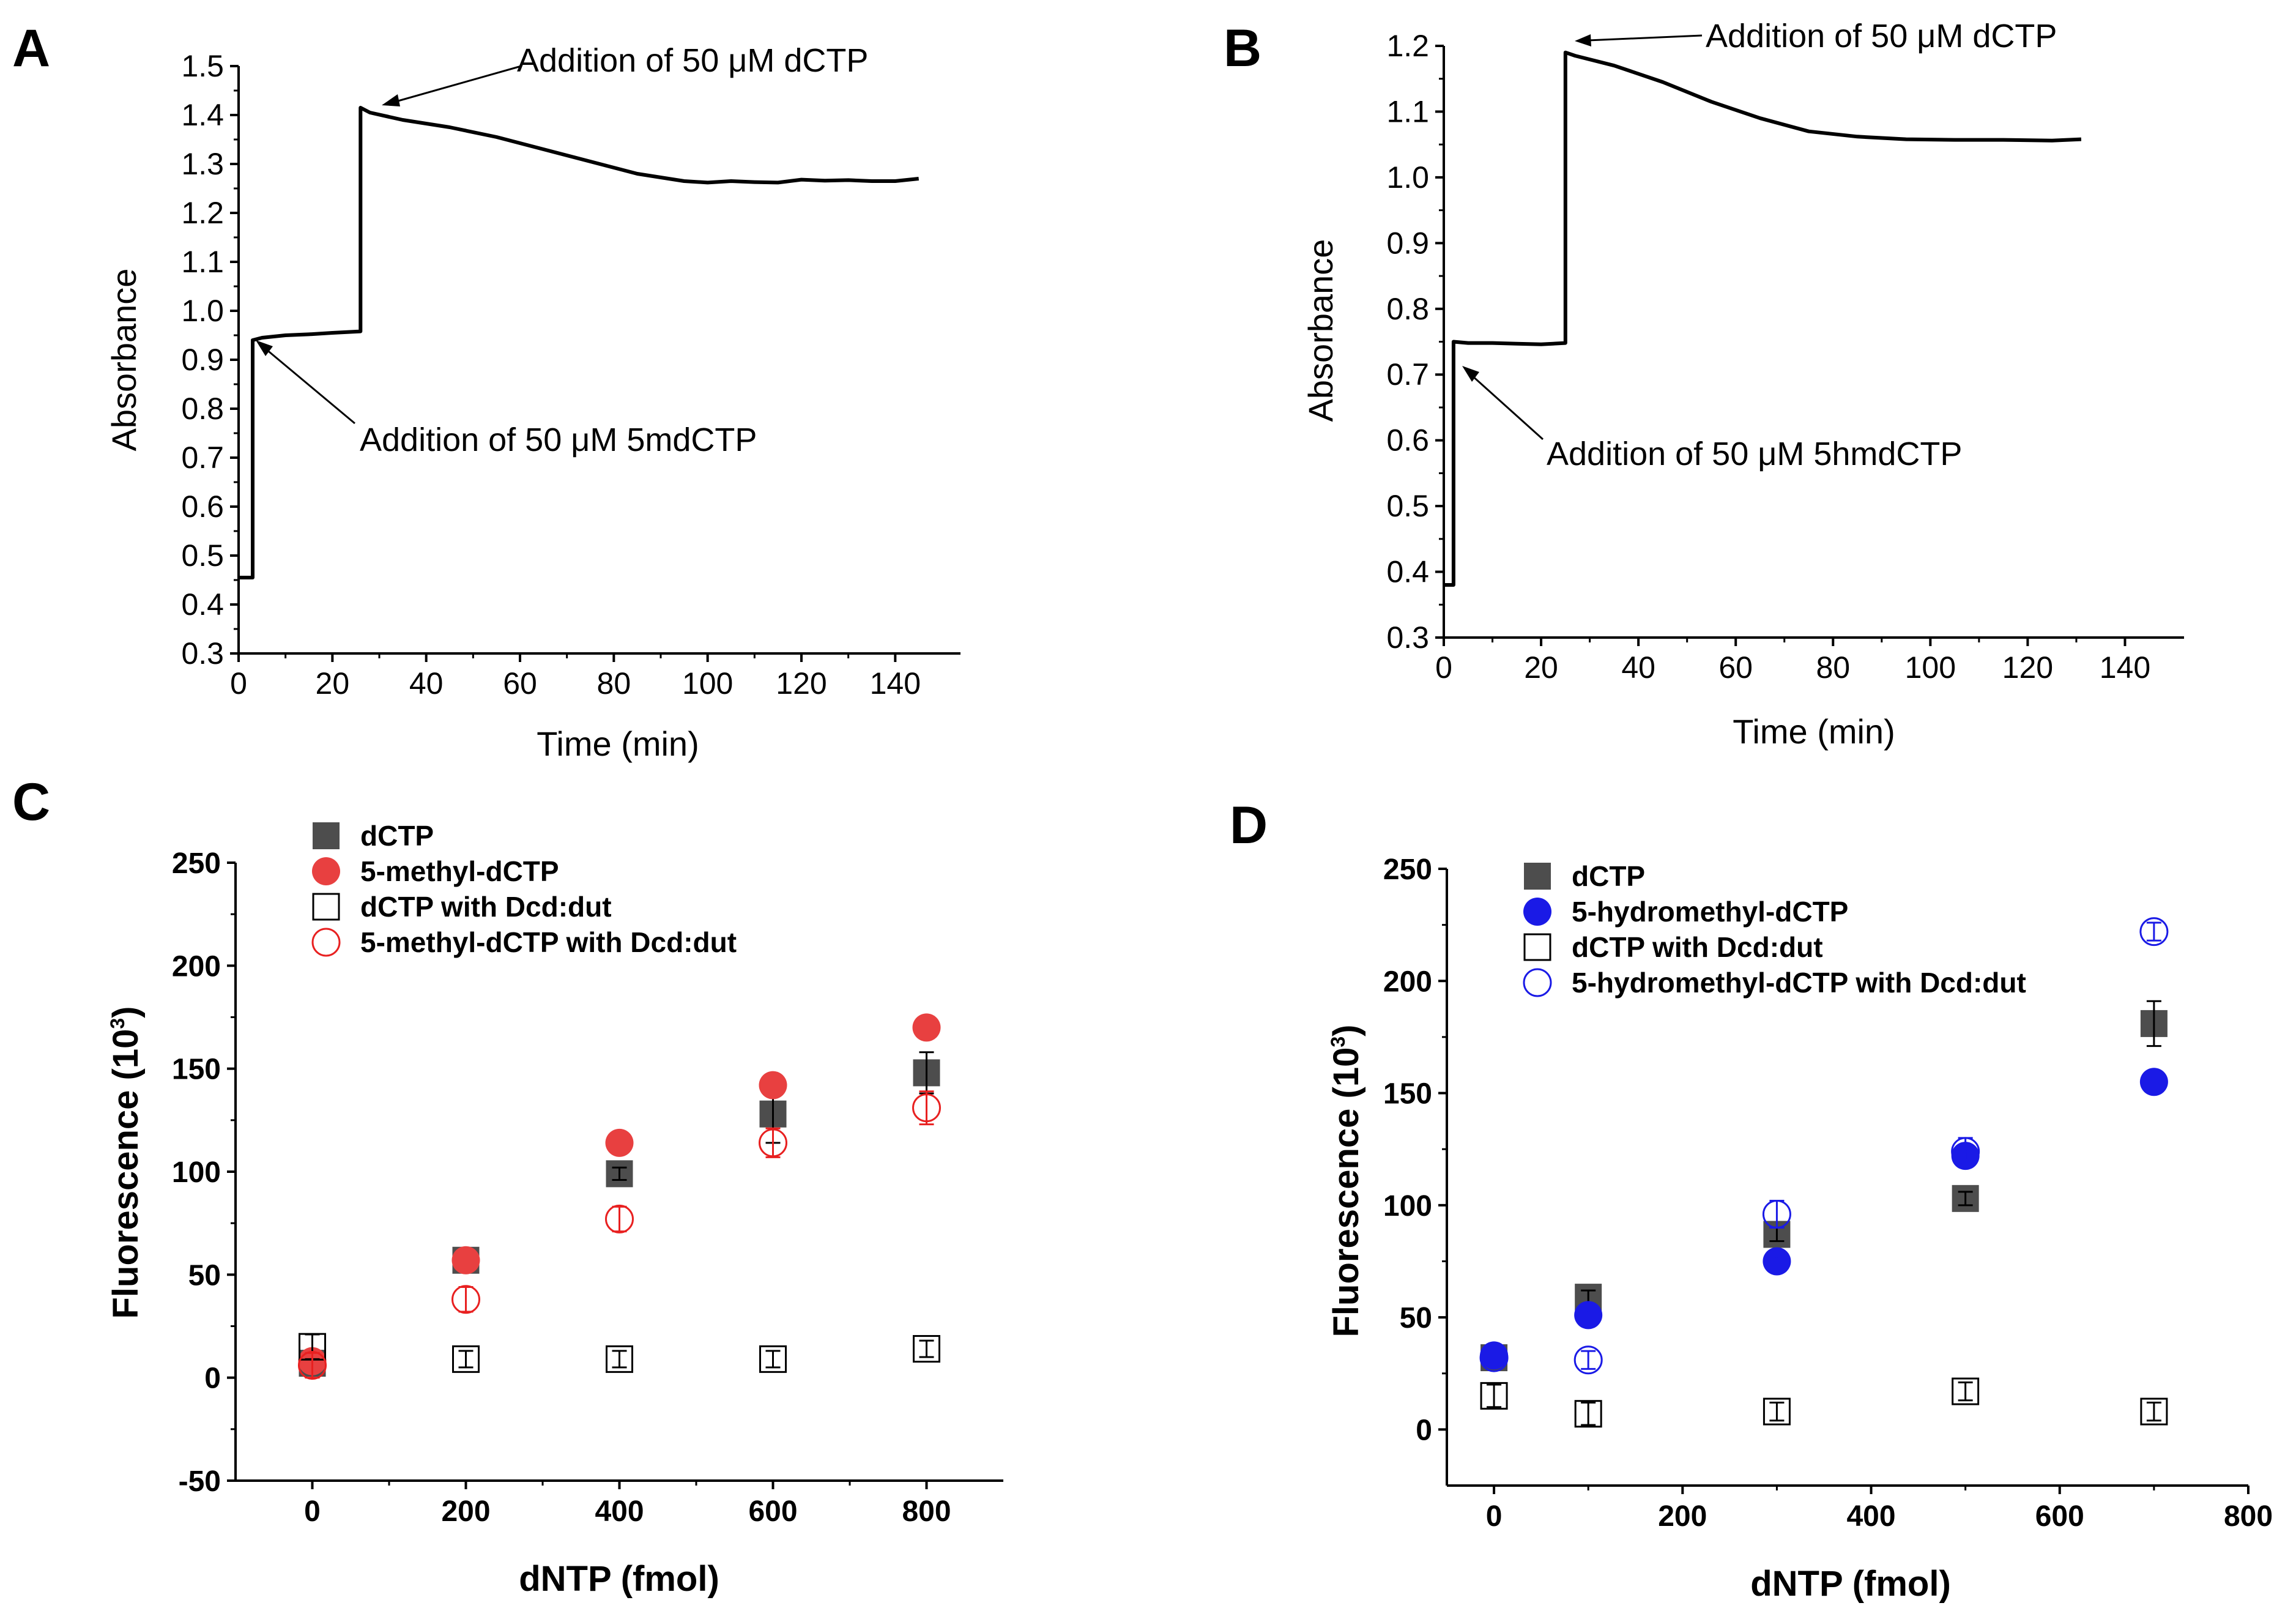 This screenshot has height=1622, width=2296. What do you see at coordinates (310, 386) in the screenshot?
I see `panel-a-5mdctp-arrow` at bounding box center [310, 386].